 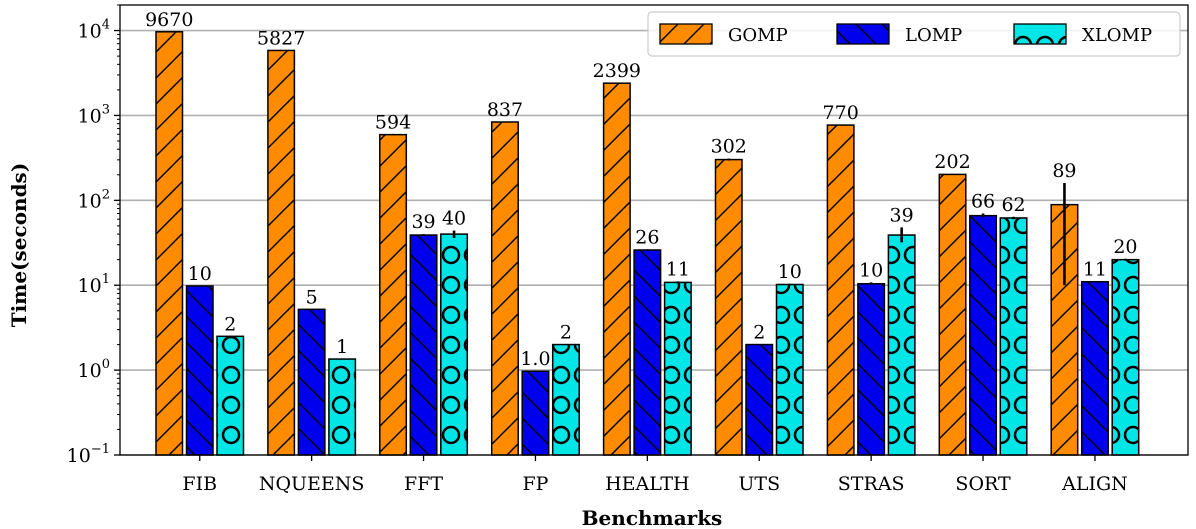 I want to click on data-label: 20, so click(x=1125, y=247).